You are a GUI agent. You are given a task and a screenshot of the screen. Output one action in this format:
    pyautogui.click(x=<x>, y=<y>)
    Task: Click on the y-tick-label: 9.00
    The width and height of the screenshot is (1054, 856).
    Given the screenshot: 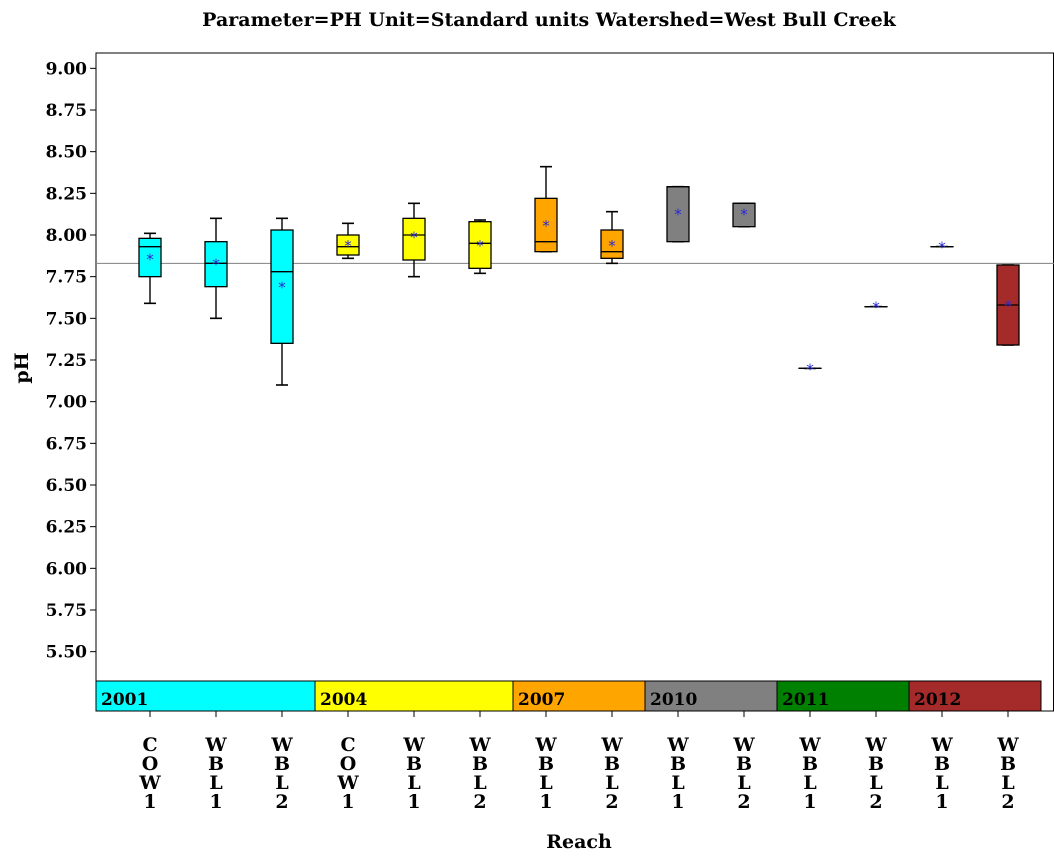 What is the action you would take?
    pyautogui.click(x=67, y=69)
    